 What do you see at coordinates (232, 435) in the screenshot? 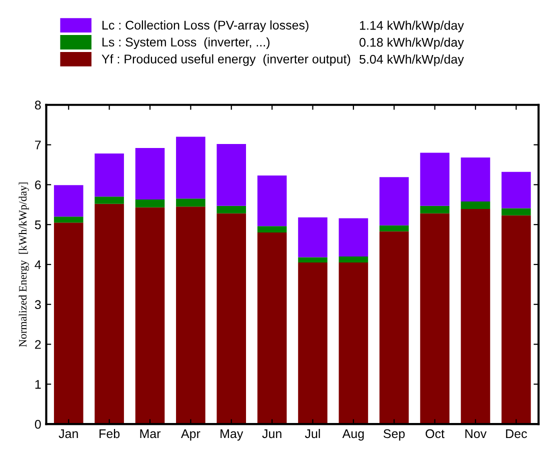
I see `x-tick-label: May` at bounding box center [232, 435].